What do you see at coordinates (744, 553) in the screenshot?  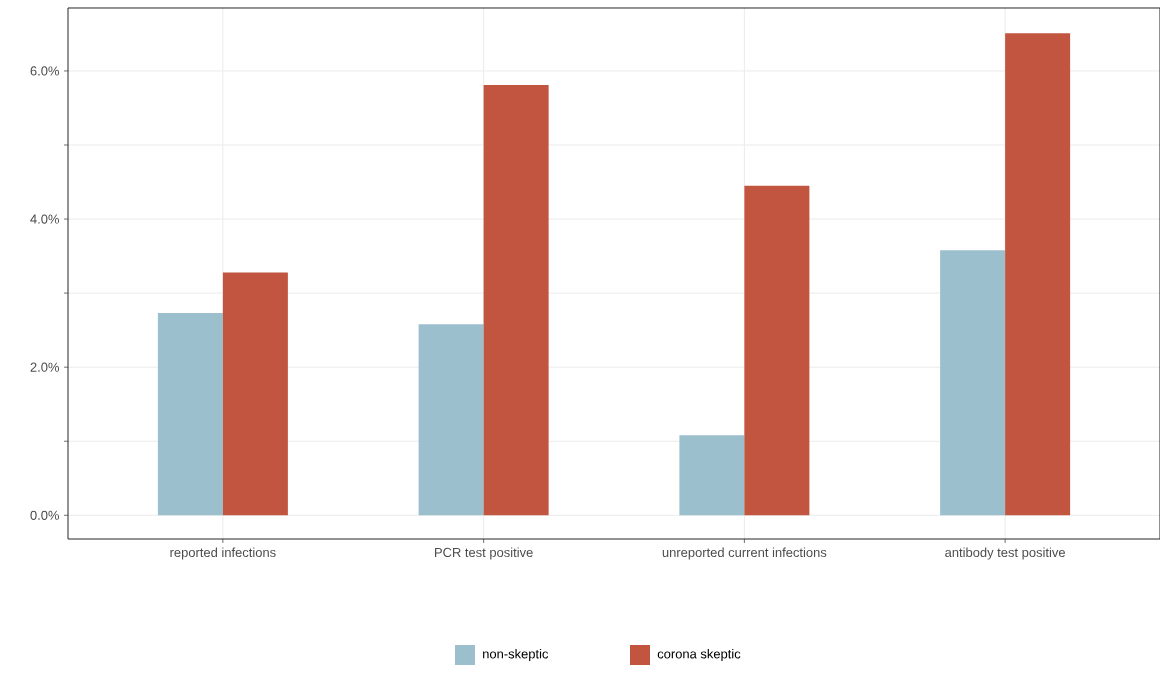 I see `x-tick-label: unreported current infections` at bounding box center [744, 553].